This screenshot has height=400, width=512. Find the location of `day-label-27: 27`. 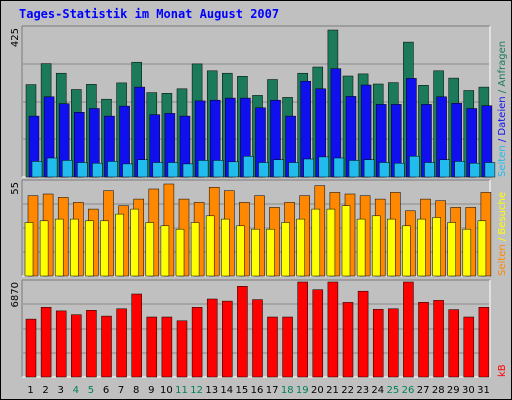

day-label-27: 27 is located at coordinates (423, 390).